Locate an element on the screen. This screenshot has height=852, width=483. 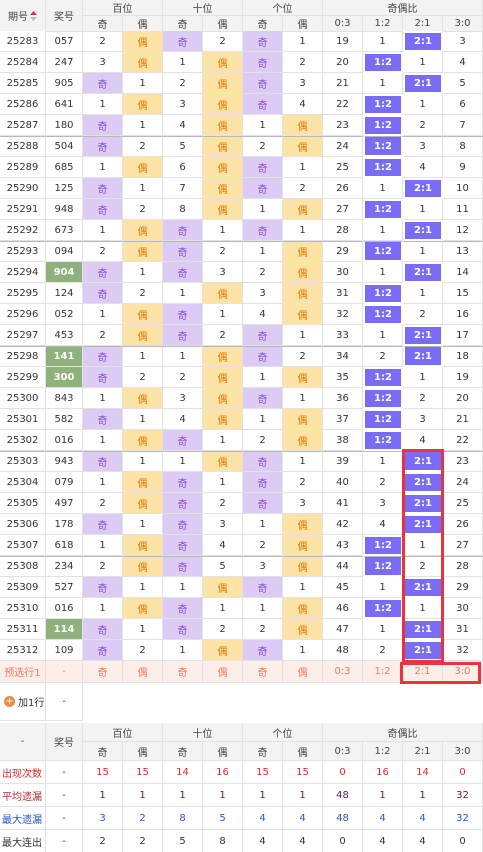
issue: 25296 is located at coordinates (23, 314).